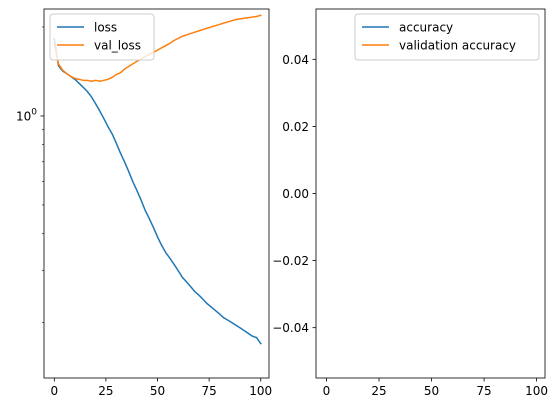 The image size is (556, 413). What do you see at coordinates (327, 391) in the screenshot?
I see `accuracy-x-tick-label: 0` at bounding box center [327, 391].